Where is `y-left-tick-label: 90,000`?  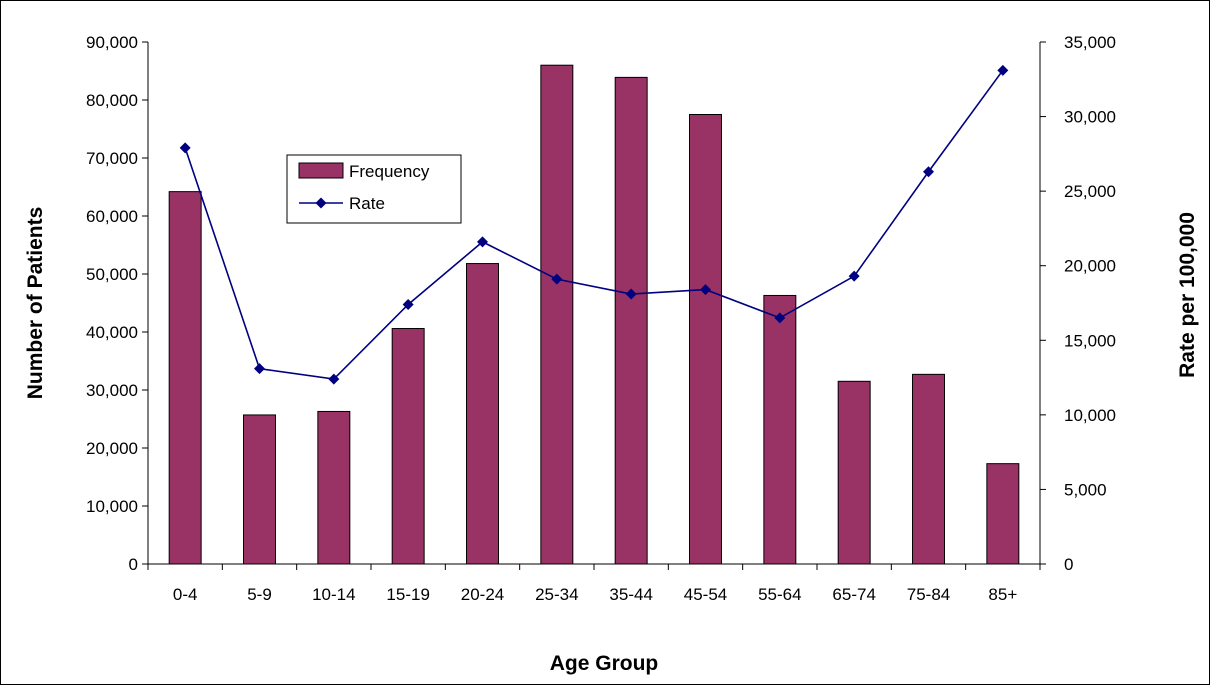
y-left-tick-label: 90,000 is located at coordinates (112, 42).